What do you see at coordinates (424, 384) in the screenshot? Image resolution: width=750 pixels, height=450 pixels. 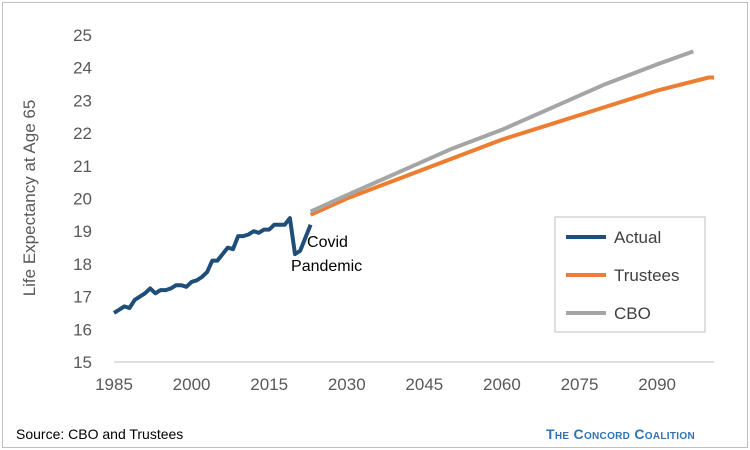 I see `x-tick-label: 2045` at bounding box center [424, 384].